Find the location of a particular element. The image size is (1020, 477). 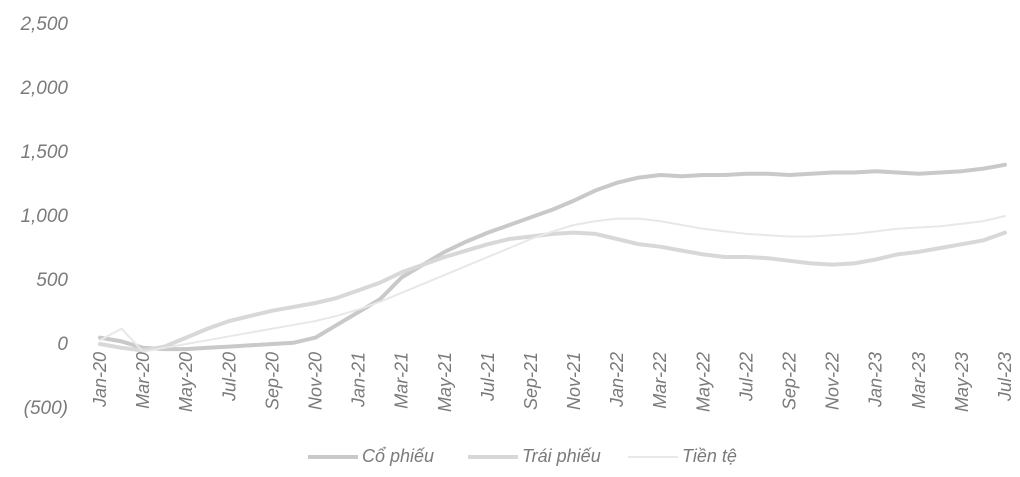

y-tick-label: 0 is located at coordinates (62, 344).